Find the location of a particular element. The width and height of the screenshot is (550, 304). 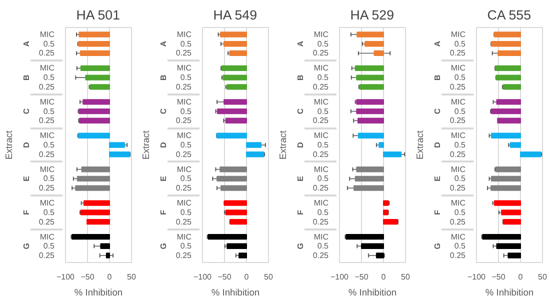

chart-title: HA 529 is located at coordinates (372, 15).